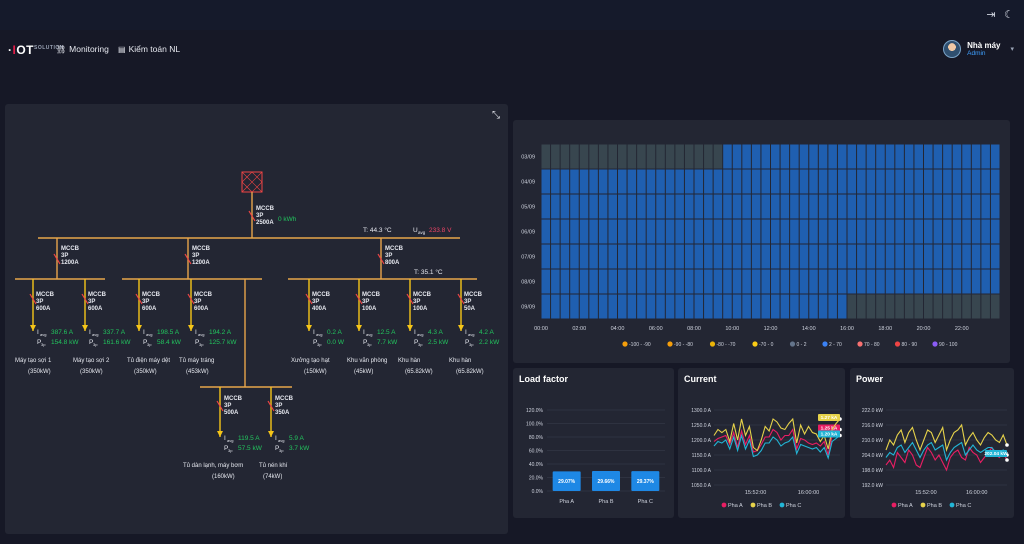 This screenshot has width=1024, height=544. Describe the element at coordinates (43, 344) in the screenshot. I see `p-sub-0: 3p` at that location.